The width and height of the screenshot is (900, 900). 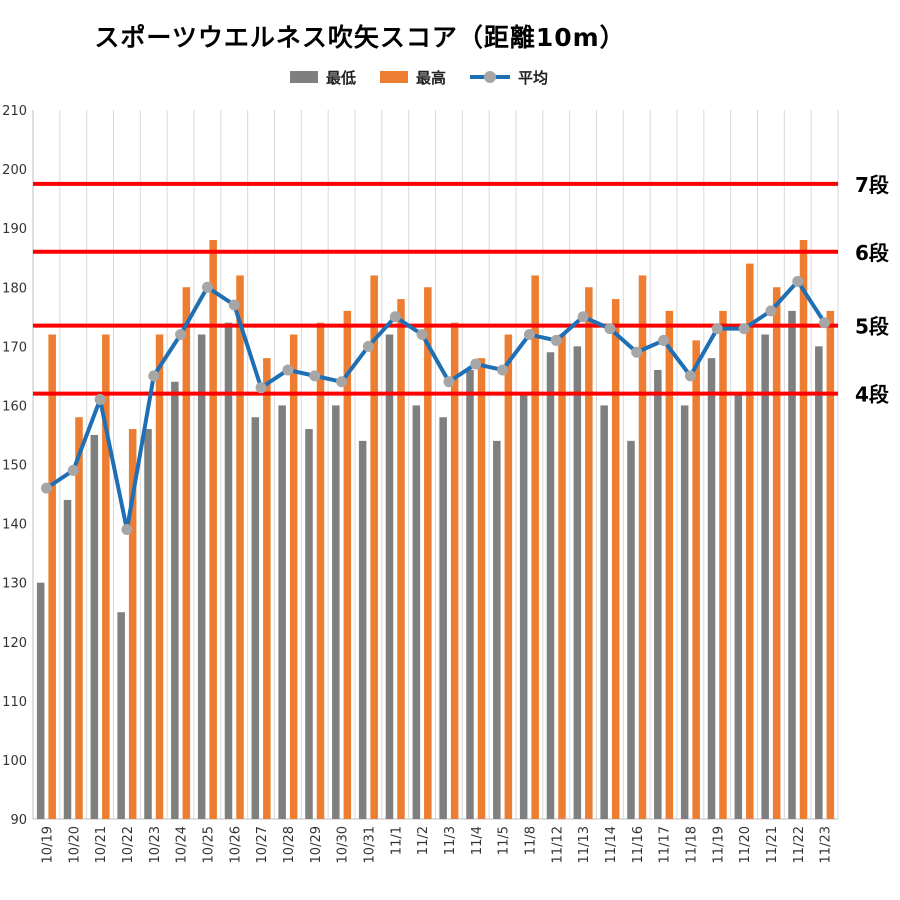 What do you see at coordinates (423, 840) in the screenshot?
I see `x-tick-label: 11/2` at bounding box center [423, 840].